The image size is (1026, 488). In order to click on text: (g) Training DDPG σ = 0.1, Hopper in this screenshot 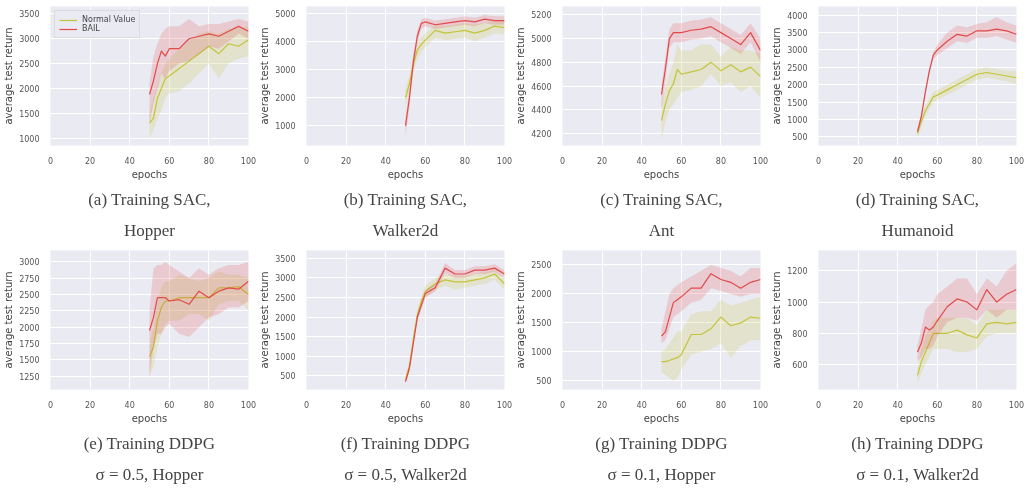, I will do `click(661, 458)`.